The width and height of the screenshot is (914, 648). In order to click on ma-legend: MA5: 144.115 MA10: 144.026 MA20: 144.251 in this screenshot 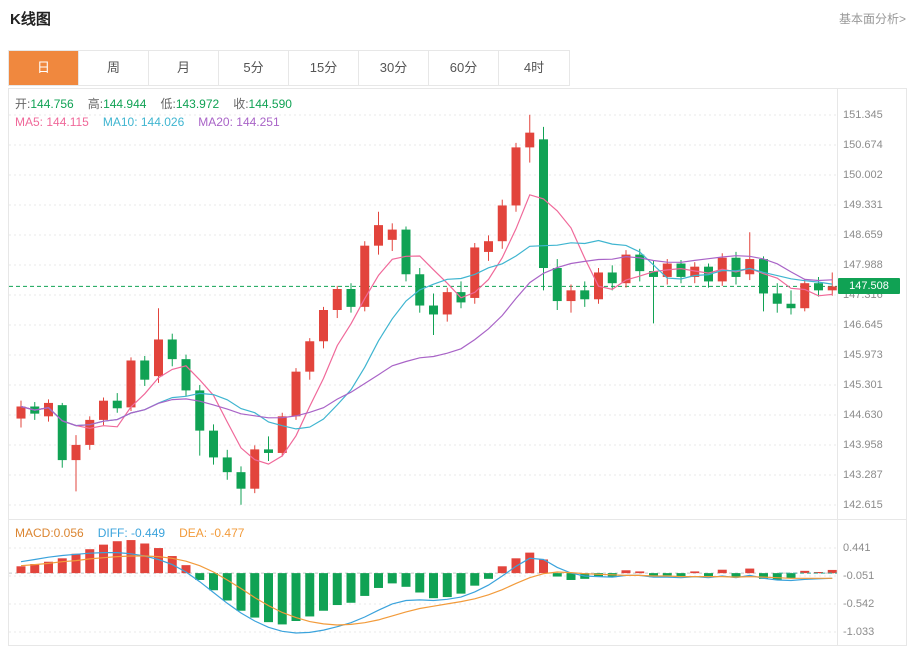, I will do `click(154, 122)`.